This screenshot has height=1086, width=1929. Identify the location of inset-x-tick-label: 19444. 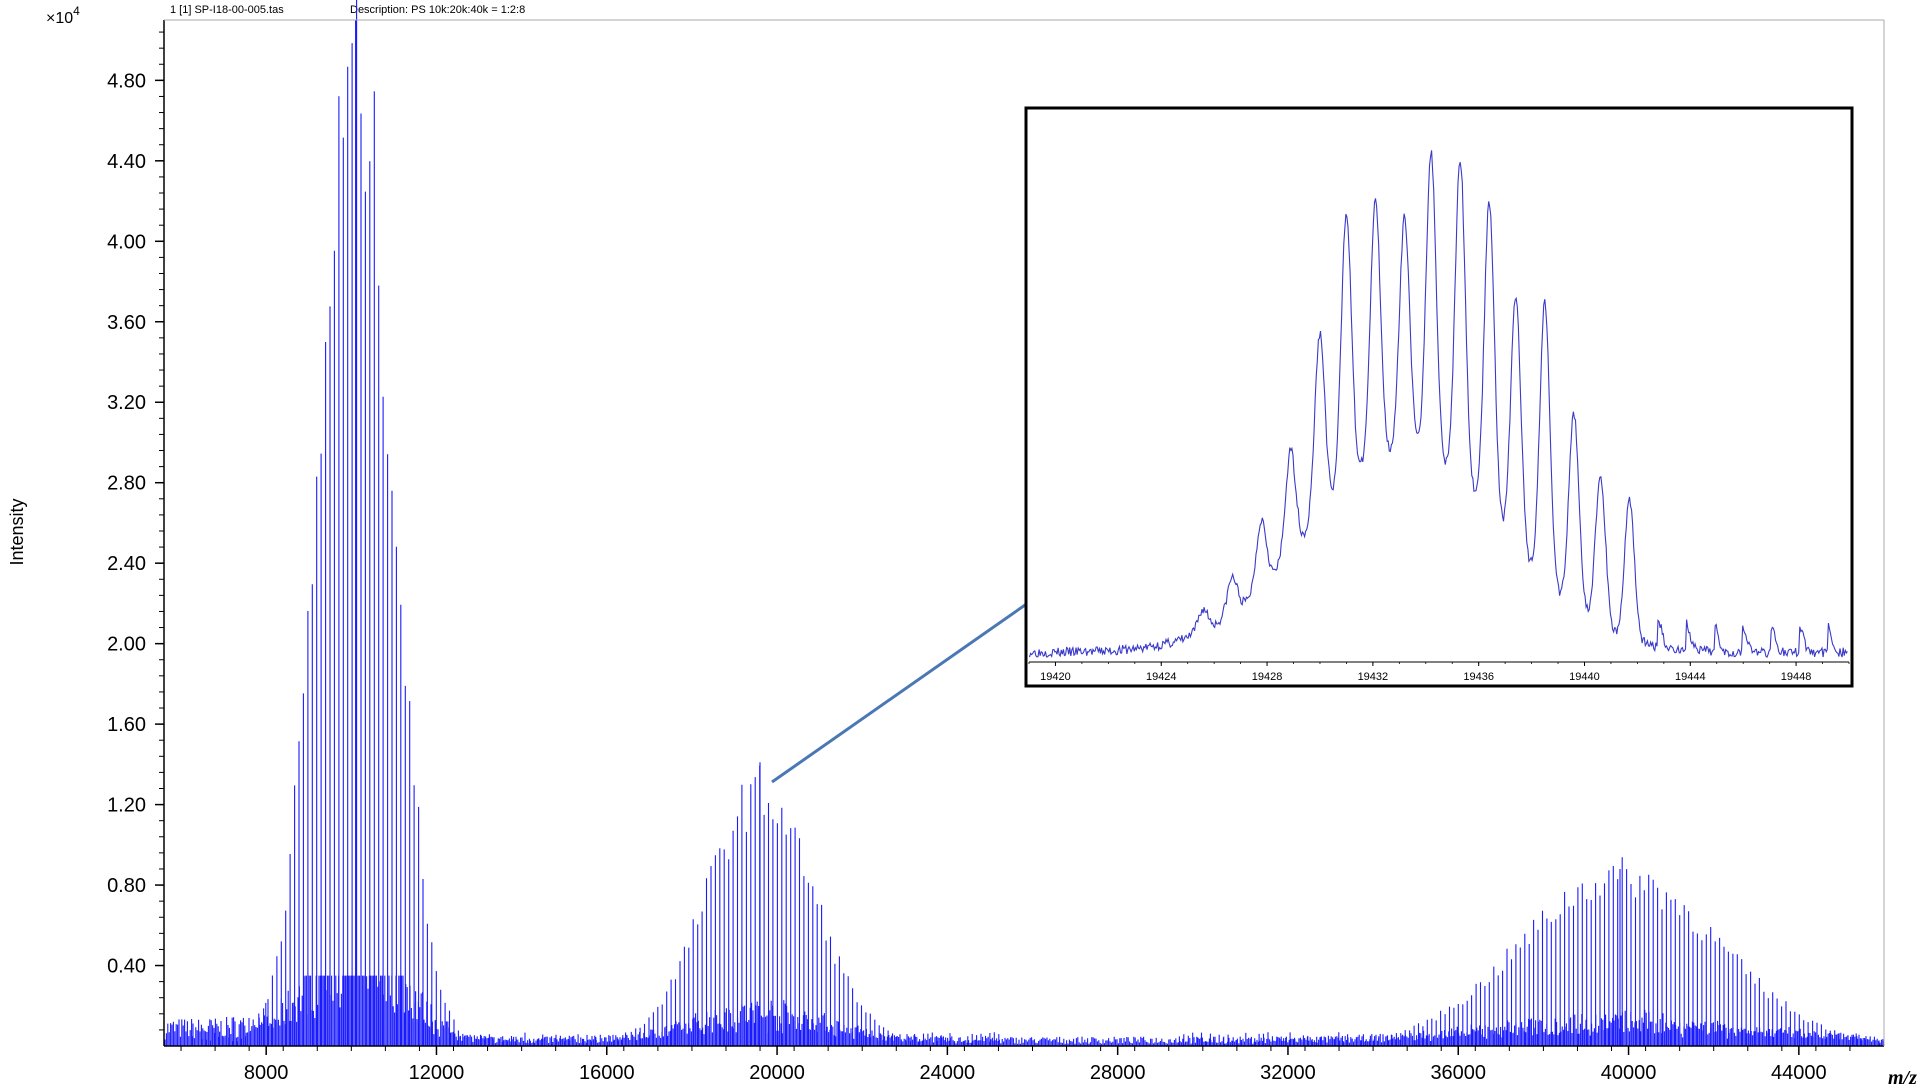
(1690, 677).